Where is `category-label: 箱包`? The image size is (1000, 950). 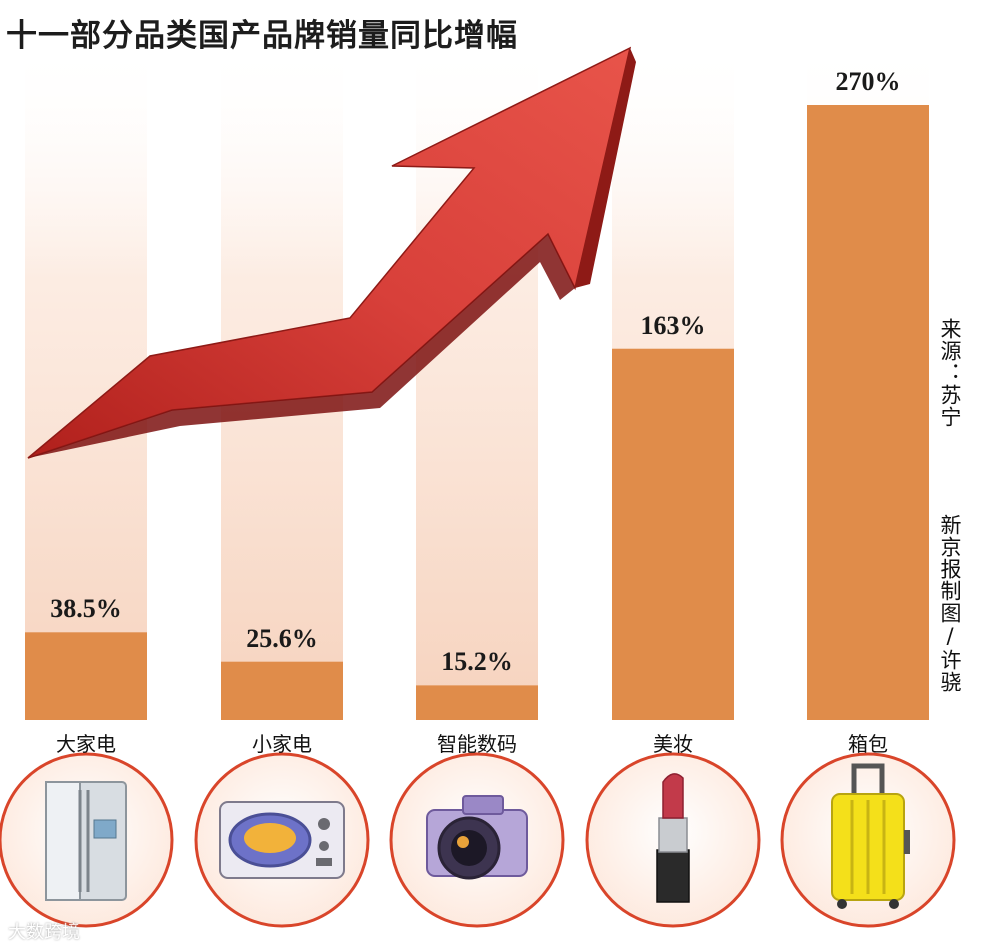 category-label: 箱包 is located at coordinates (868, 744).